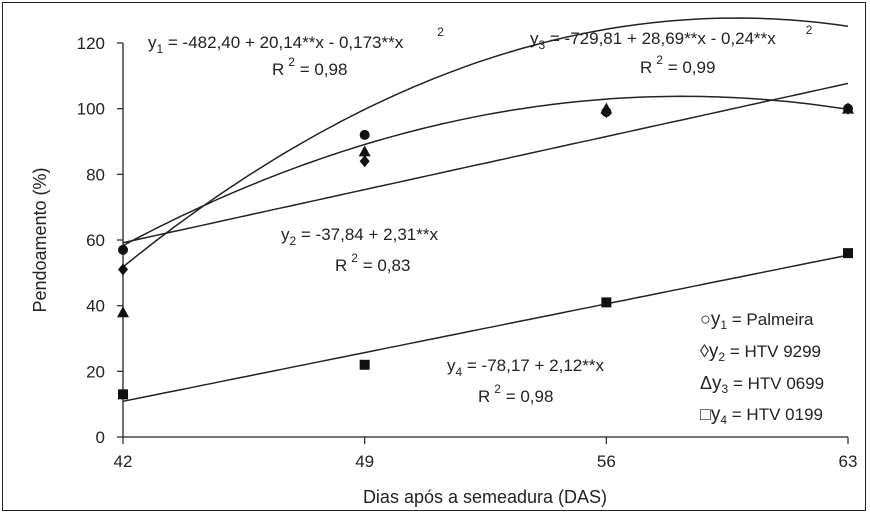 This screenshot has height=515, width=870. I want to click on y-tick-label: 40, so click(95, 306).